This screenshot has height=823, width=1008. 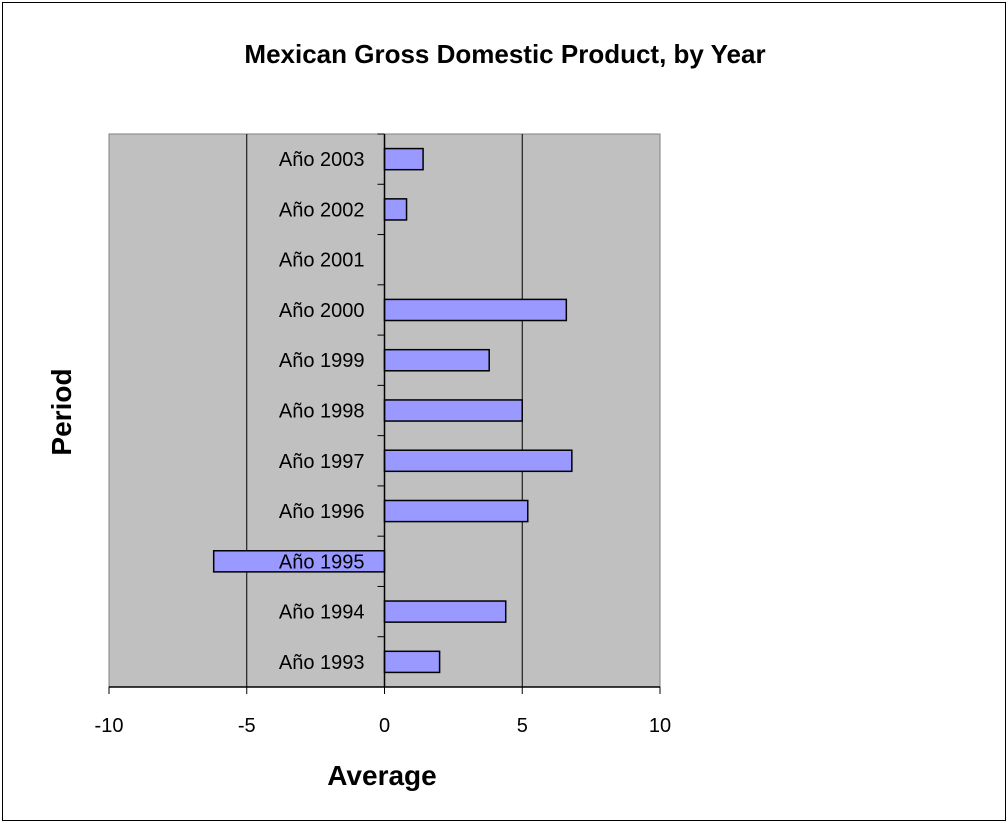 What do you see at coordinates (322, 160) in the screenshot?
I see `category-label-10: Año 2003` at bounding box center [322, 160].